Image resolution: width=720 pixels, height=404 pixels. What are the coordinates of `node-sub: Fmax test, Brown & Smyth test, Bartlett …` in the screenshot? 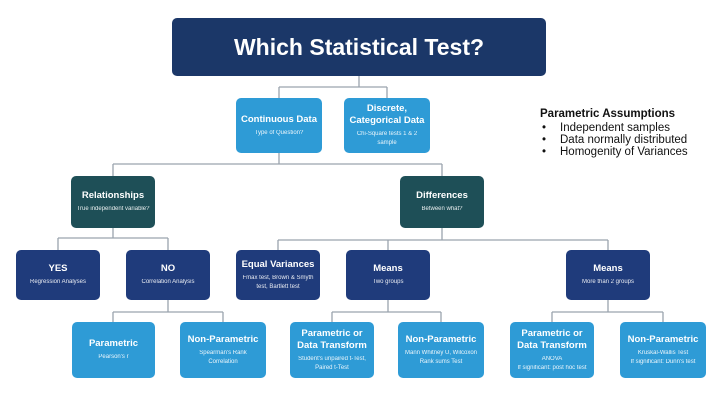 It's located at (278, 282).